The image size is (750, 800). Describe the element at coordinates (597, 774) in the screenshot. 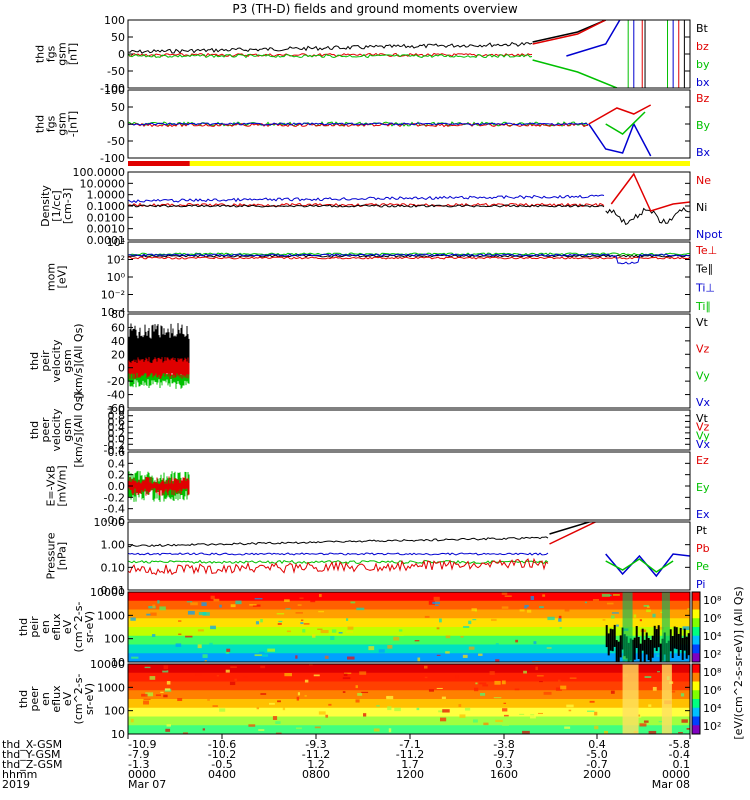

I see `axis-value: 2000` at that location.